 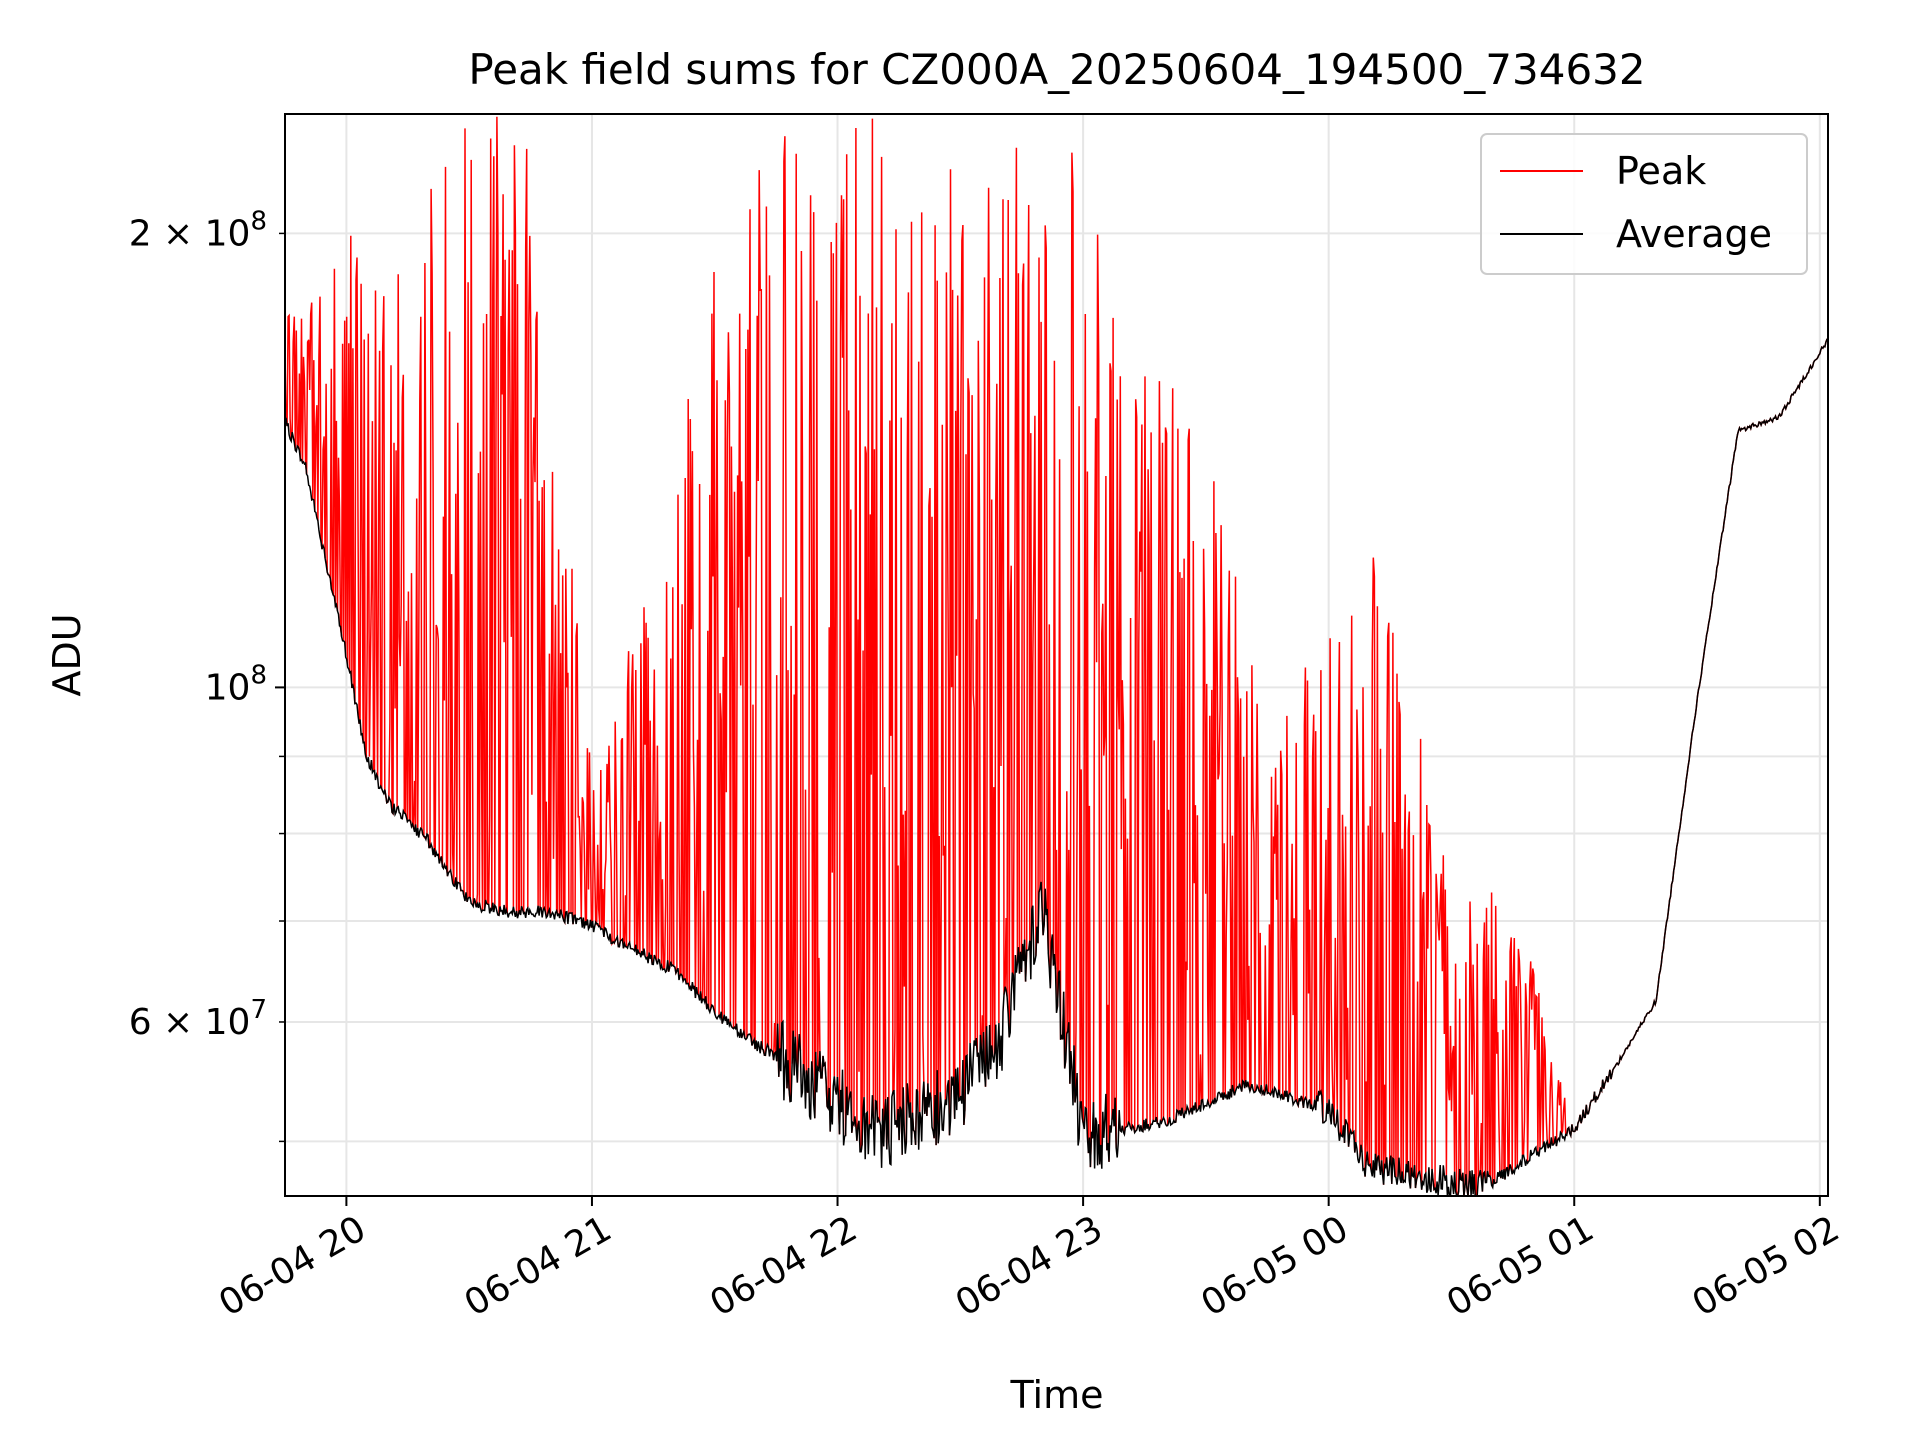 I want to click on legend-label-average: Average, so click(x=1694, y=234).